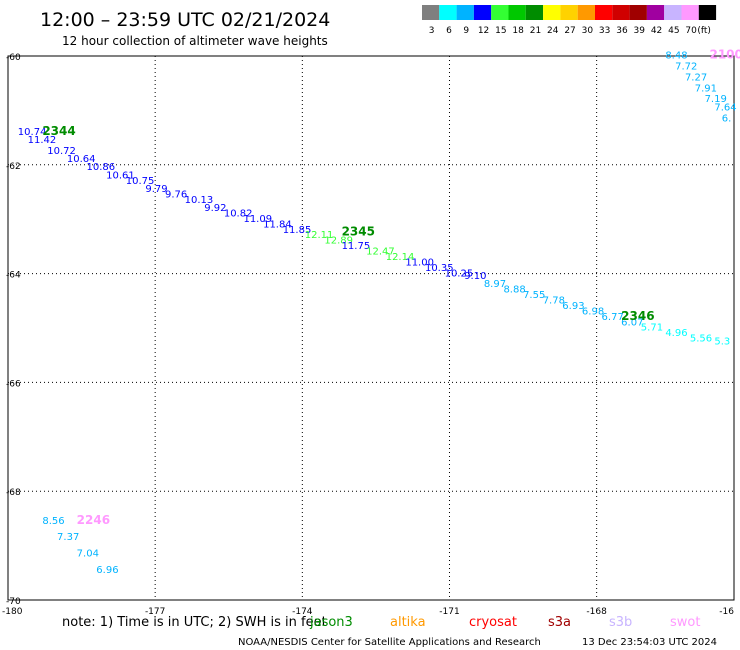 The image size is (740, 650). I want to click on satellite-name-altika: altika, so click(408, 622).